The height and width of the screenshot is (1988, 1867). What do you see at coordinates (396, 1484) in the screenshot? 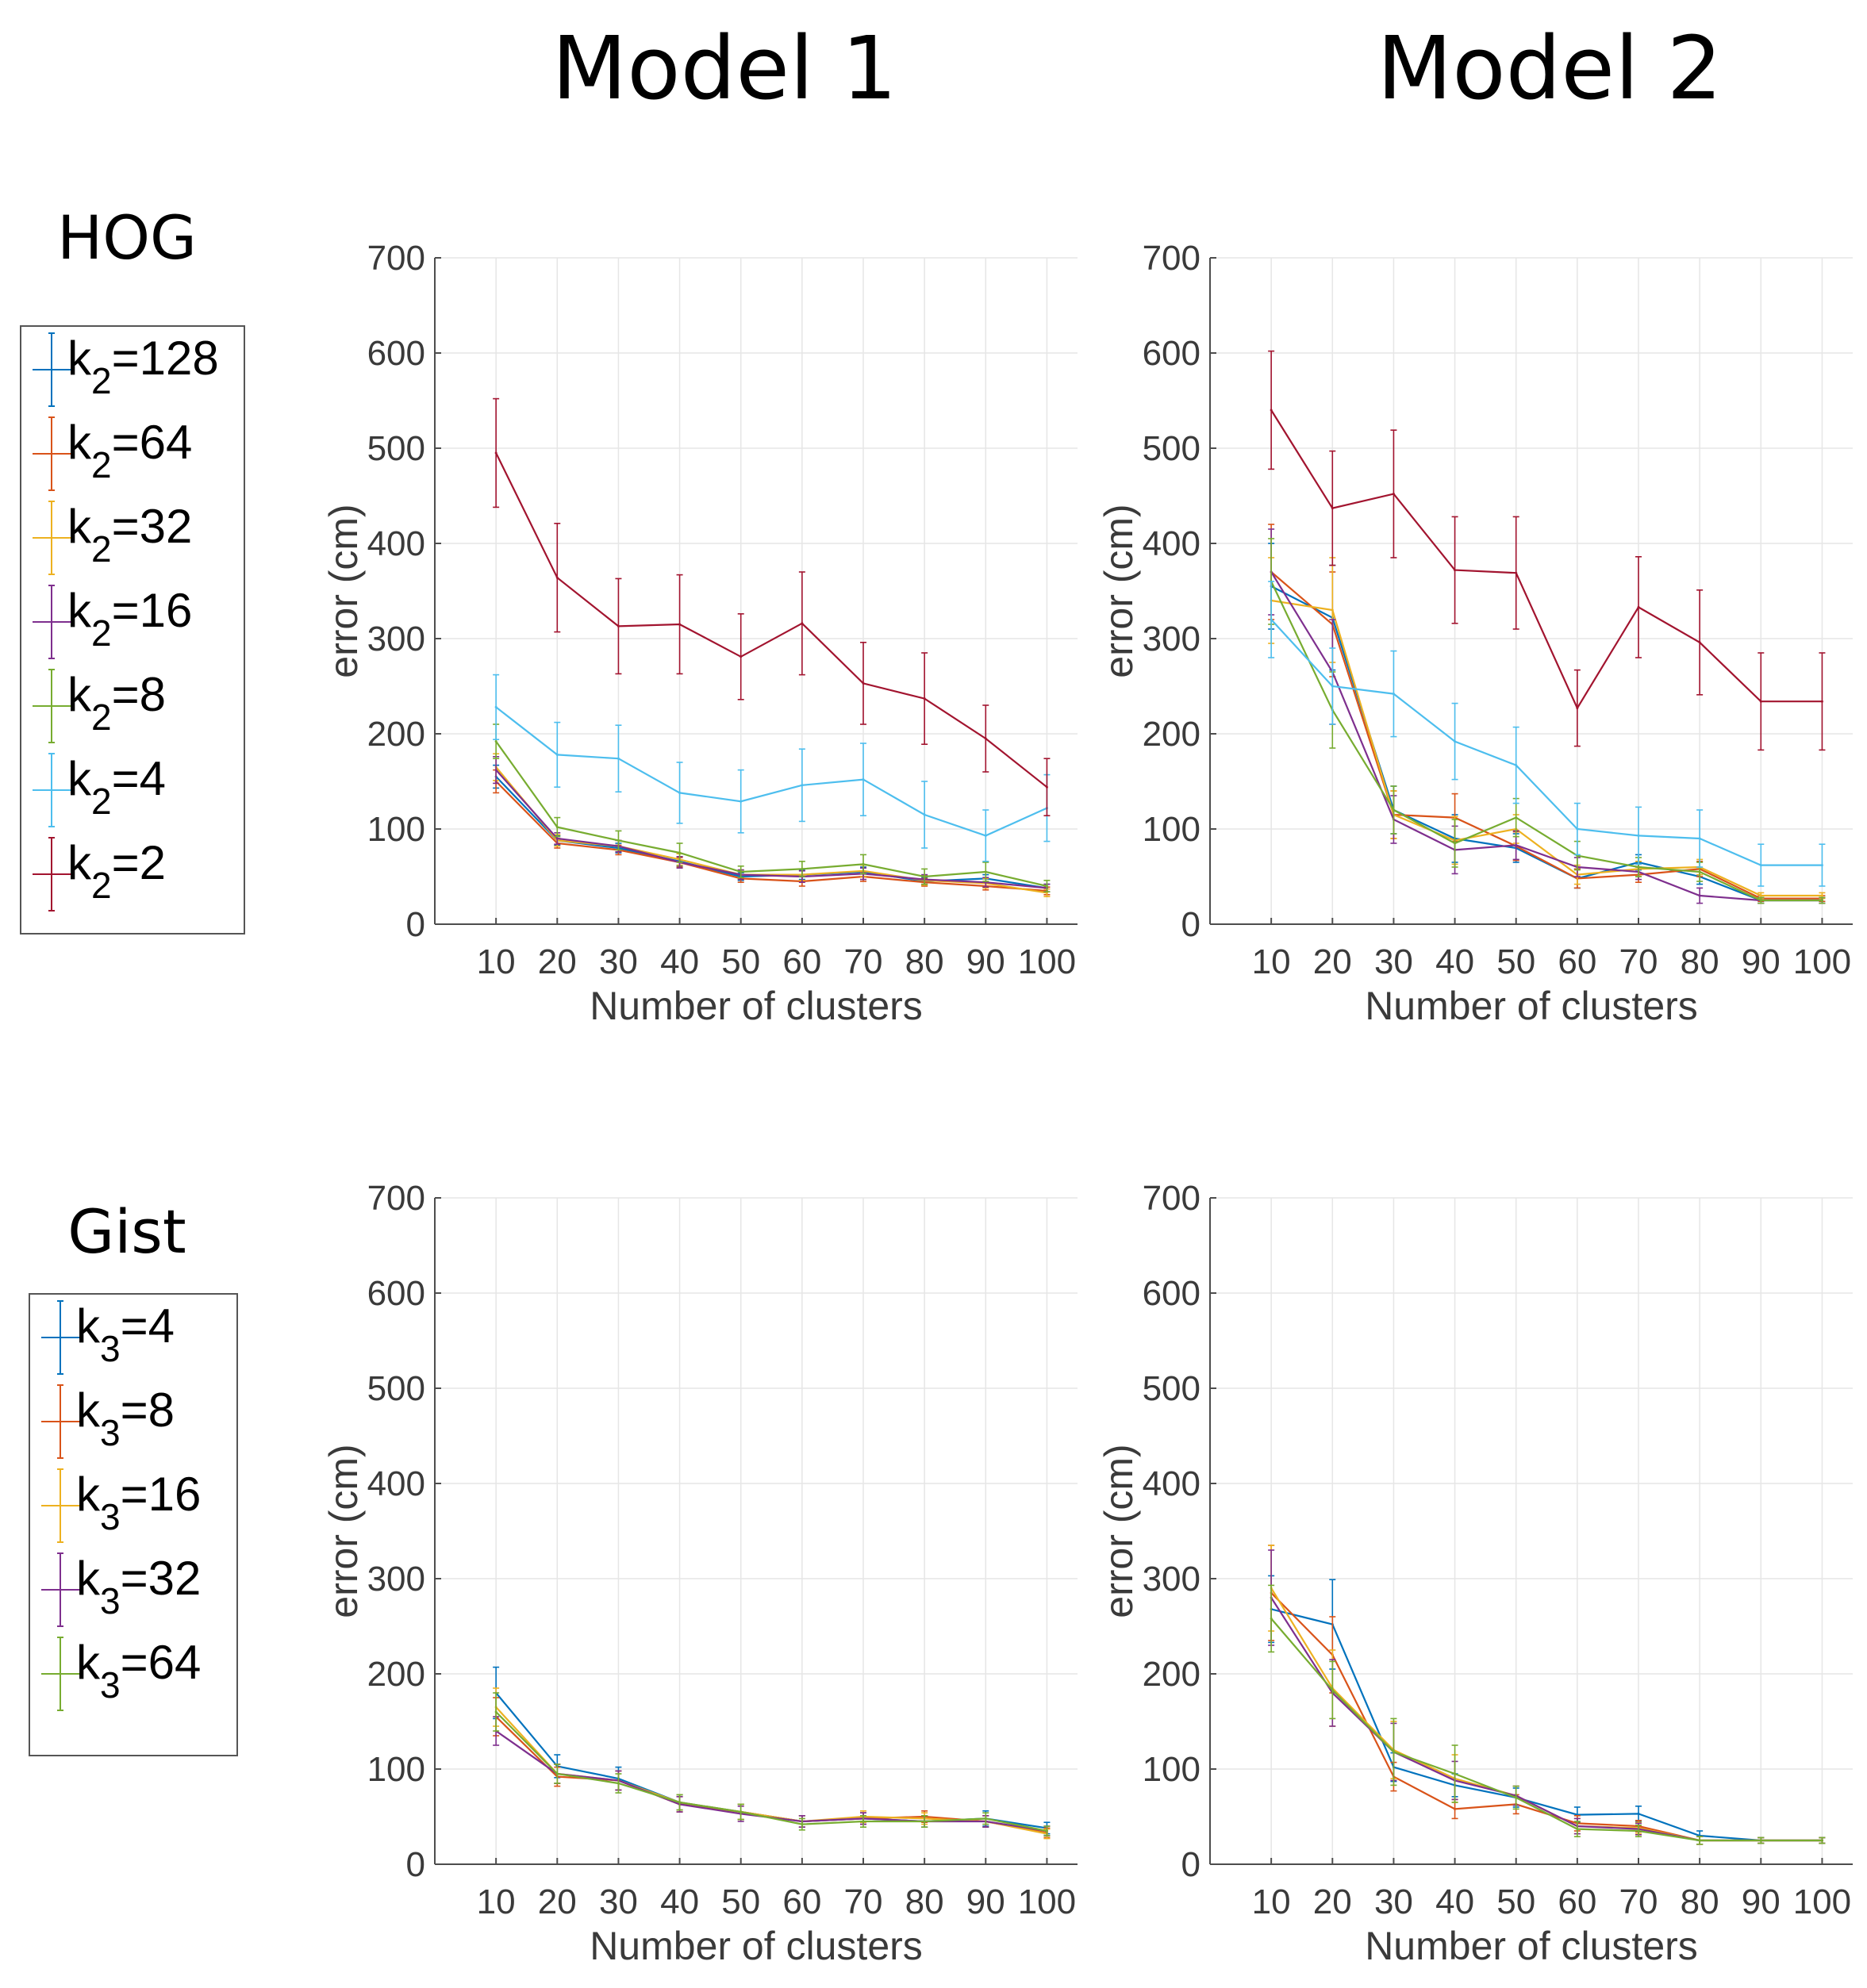
I see `y-tick-label: 400` at bounding box center [396, 1484].